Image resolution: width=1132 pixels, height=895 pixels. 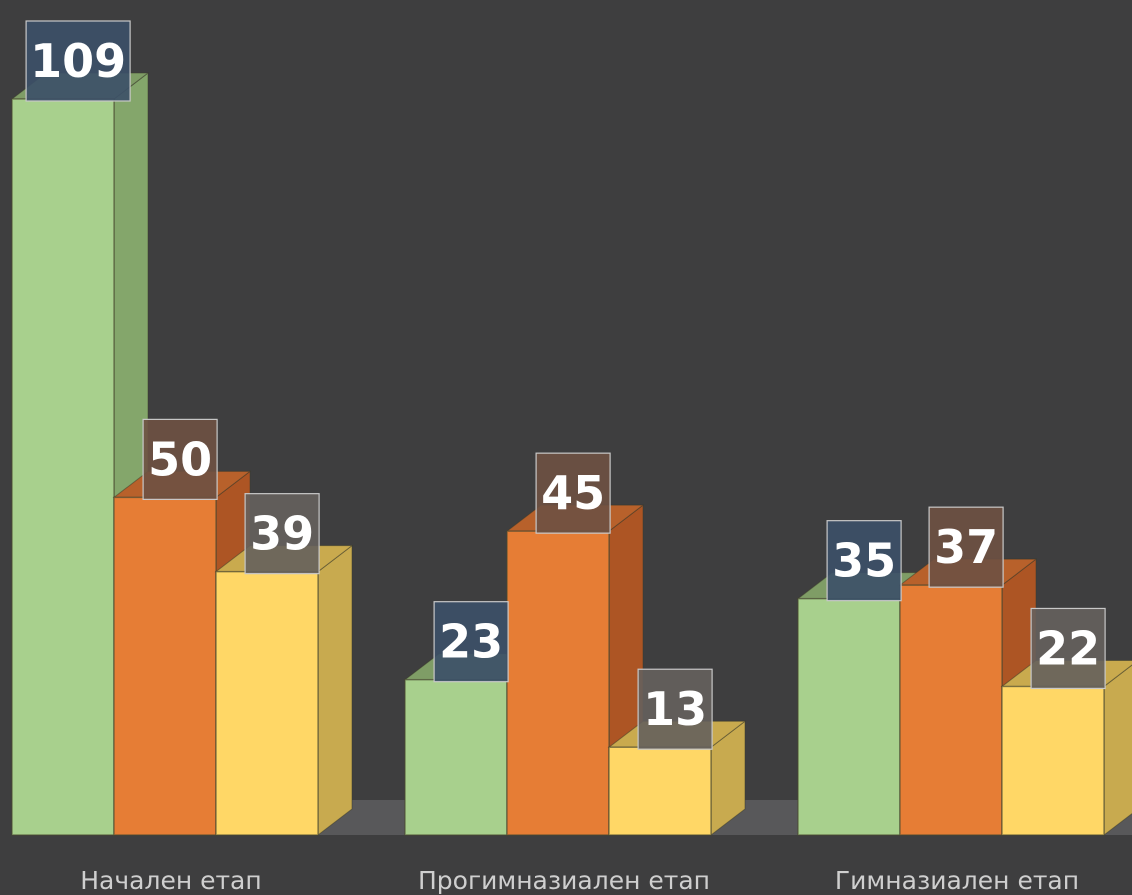 I want to click on data-label-text: 35, so click(x=864, y=561).